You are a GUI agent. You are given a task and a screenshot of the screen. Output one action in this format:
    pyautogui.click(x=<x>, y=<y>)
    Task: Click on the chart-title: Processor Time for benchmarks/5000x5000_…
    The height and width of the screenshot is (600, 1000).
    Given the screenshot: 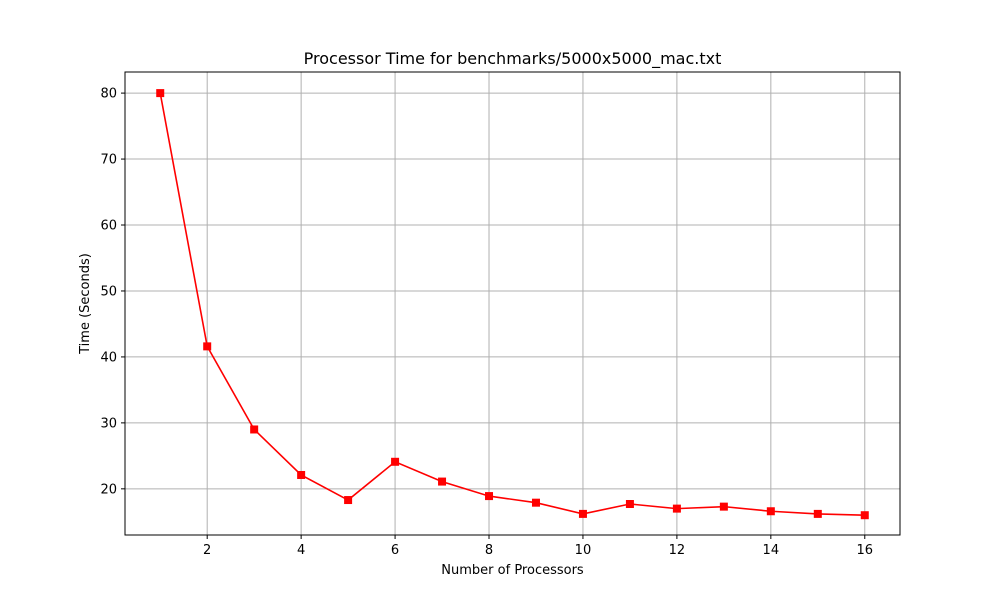 What is the action you would take?
    pyautogui.click(x=513, y=59)
    